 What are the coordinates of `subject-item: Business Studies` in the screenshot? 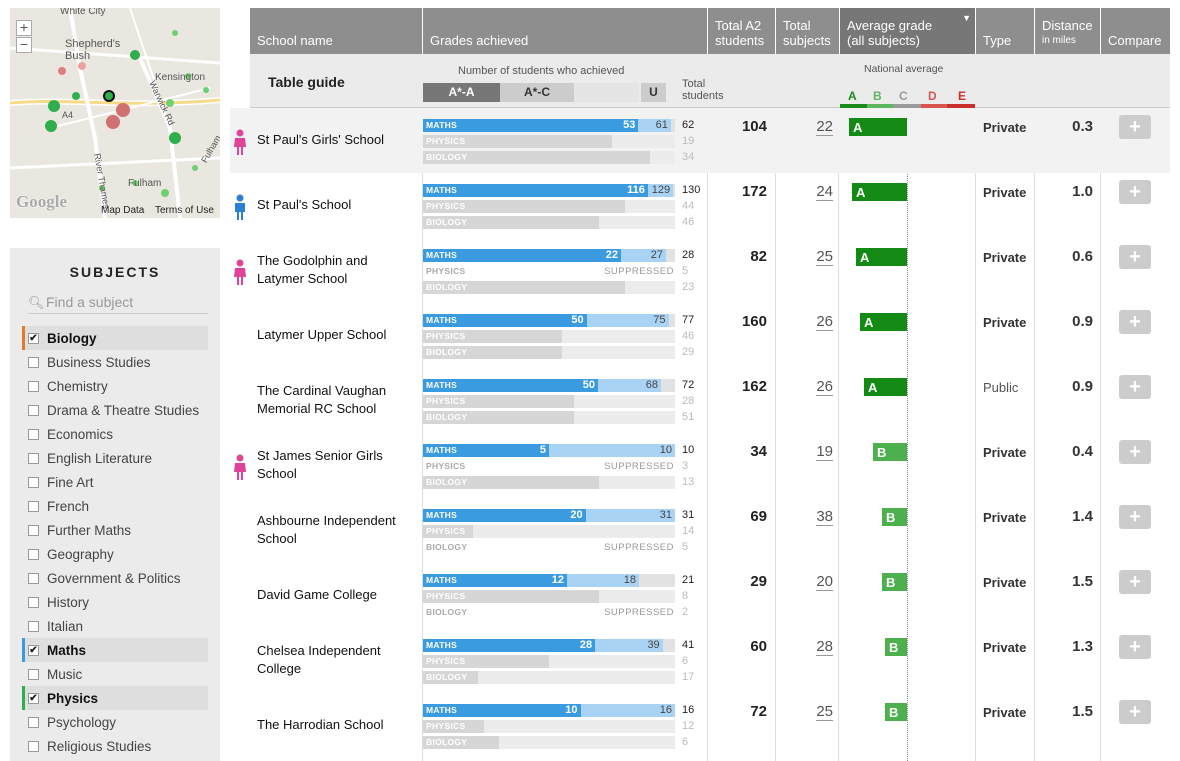 It's located at (115, 362).